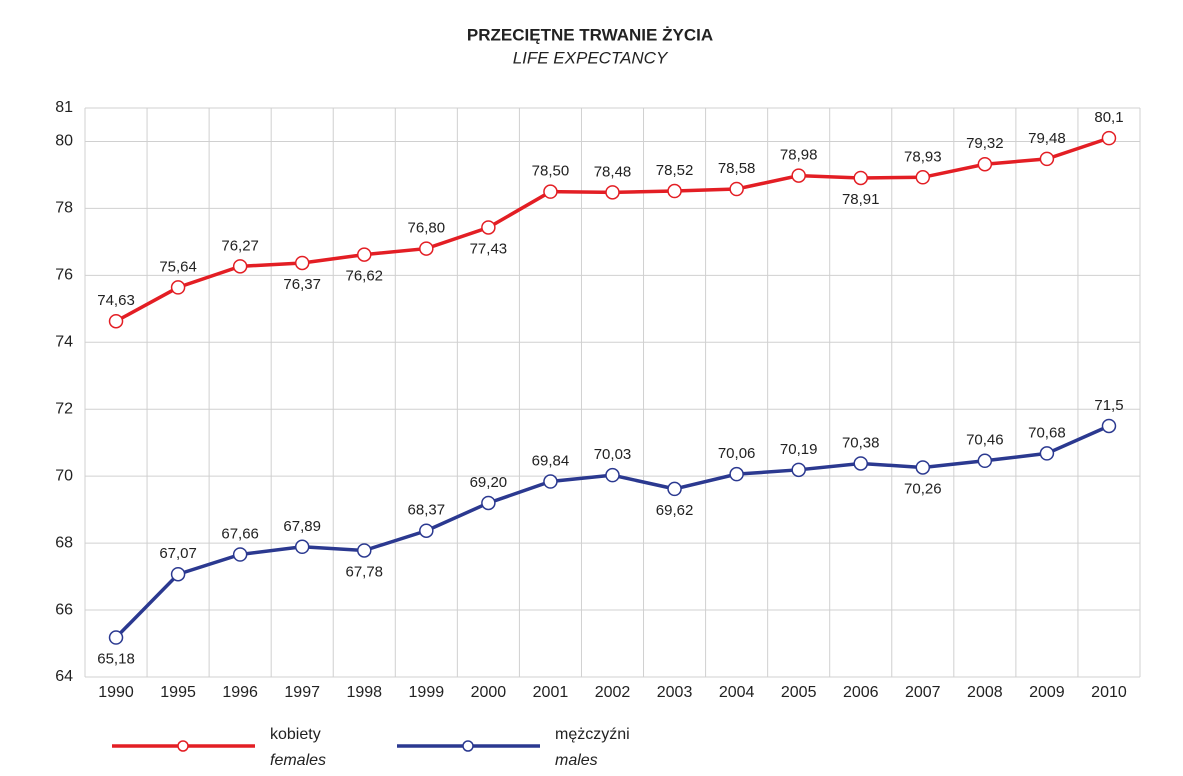 The height and width of the screenshot is (776, 1183). Describe the element at coordinates (675, 170) in the screenshot. I see `value-label: 78,52` at that location.